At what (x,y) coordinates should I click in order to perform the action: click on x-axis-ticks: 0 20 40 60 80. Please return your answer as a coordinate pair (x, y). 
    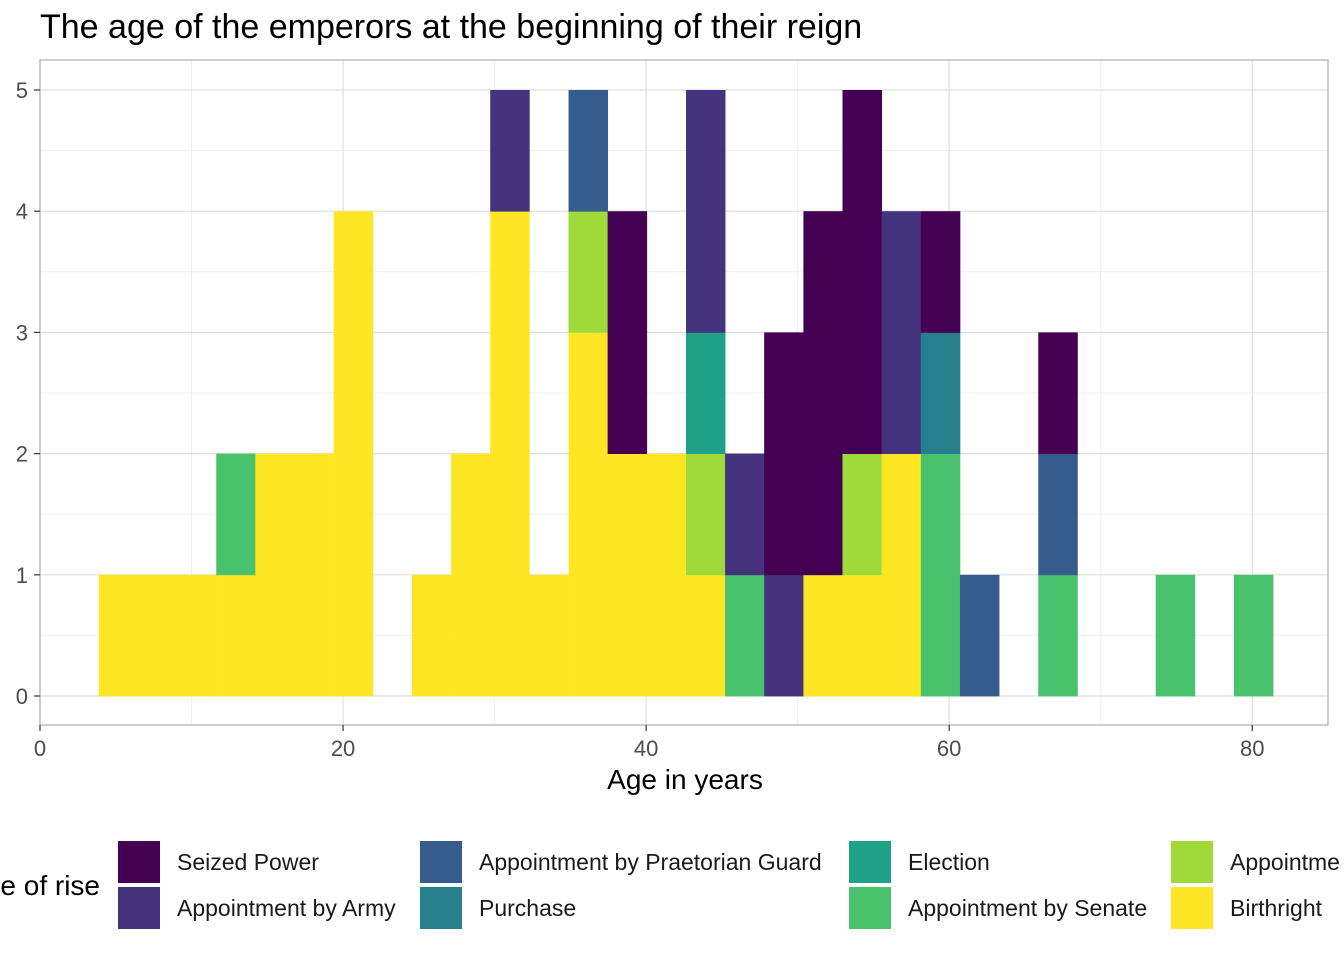
    Looking at the image, I should click on (649, 743).